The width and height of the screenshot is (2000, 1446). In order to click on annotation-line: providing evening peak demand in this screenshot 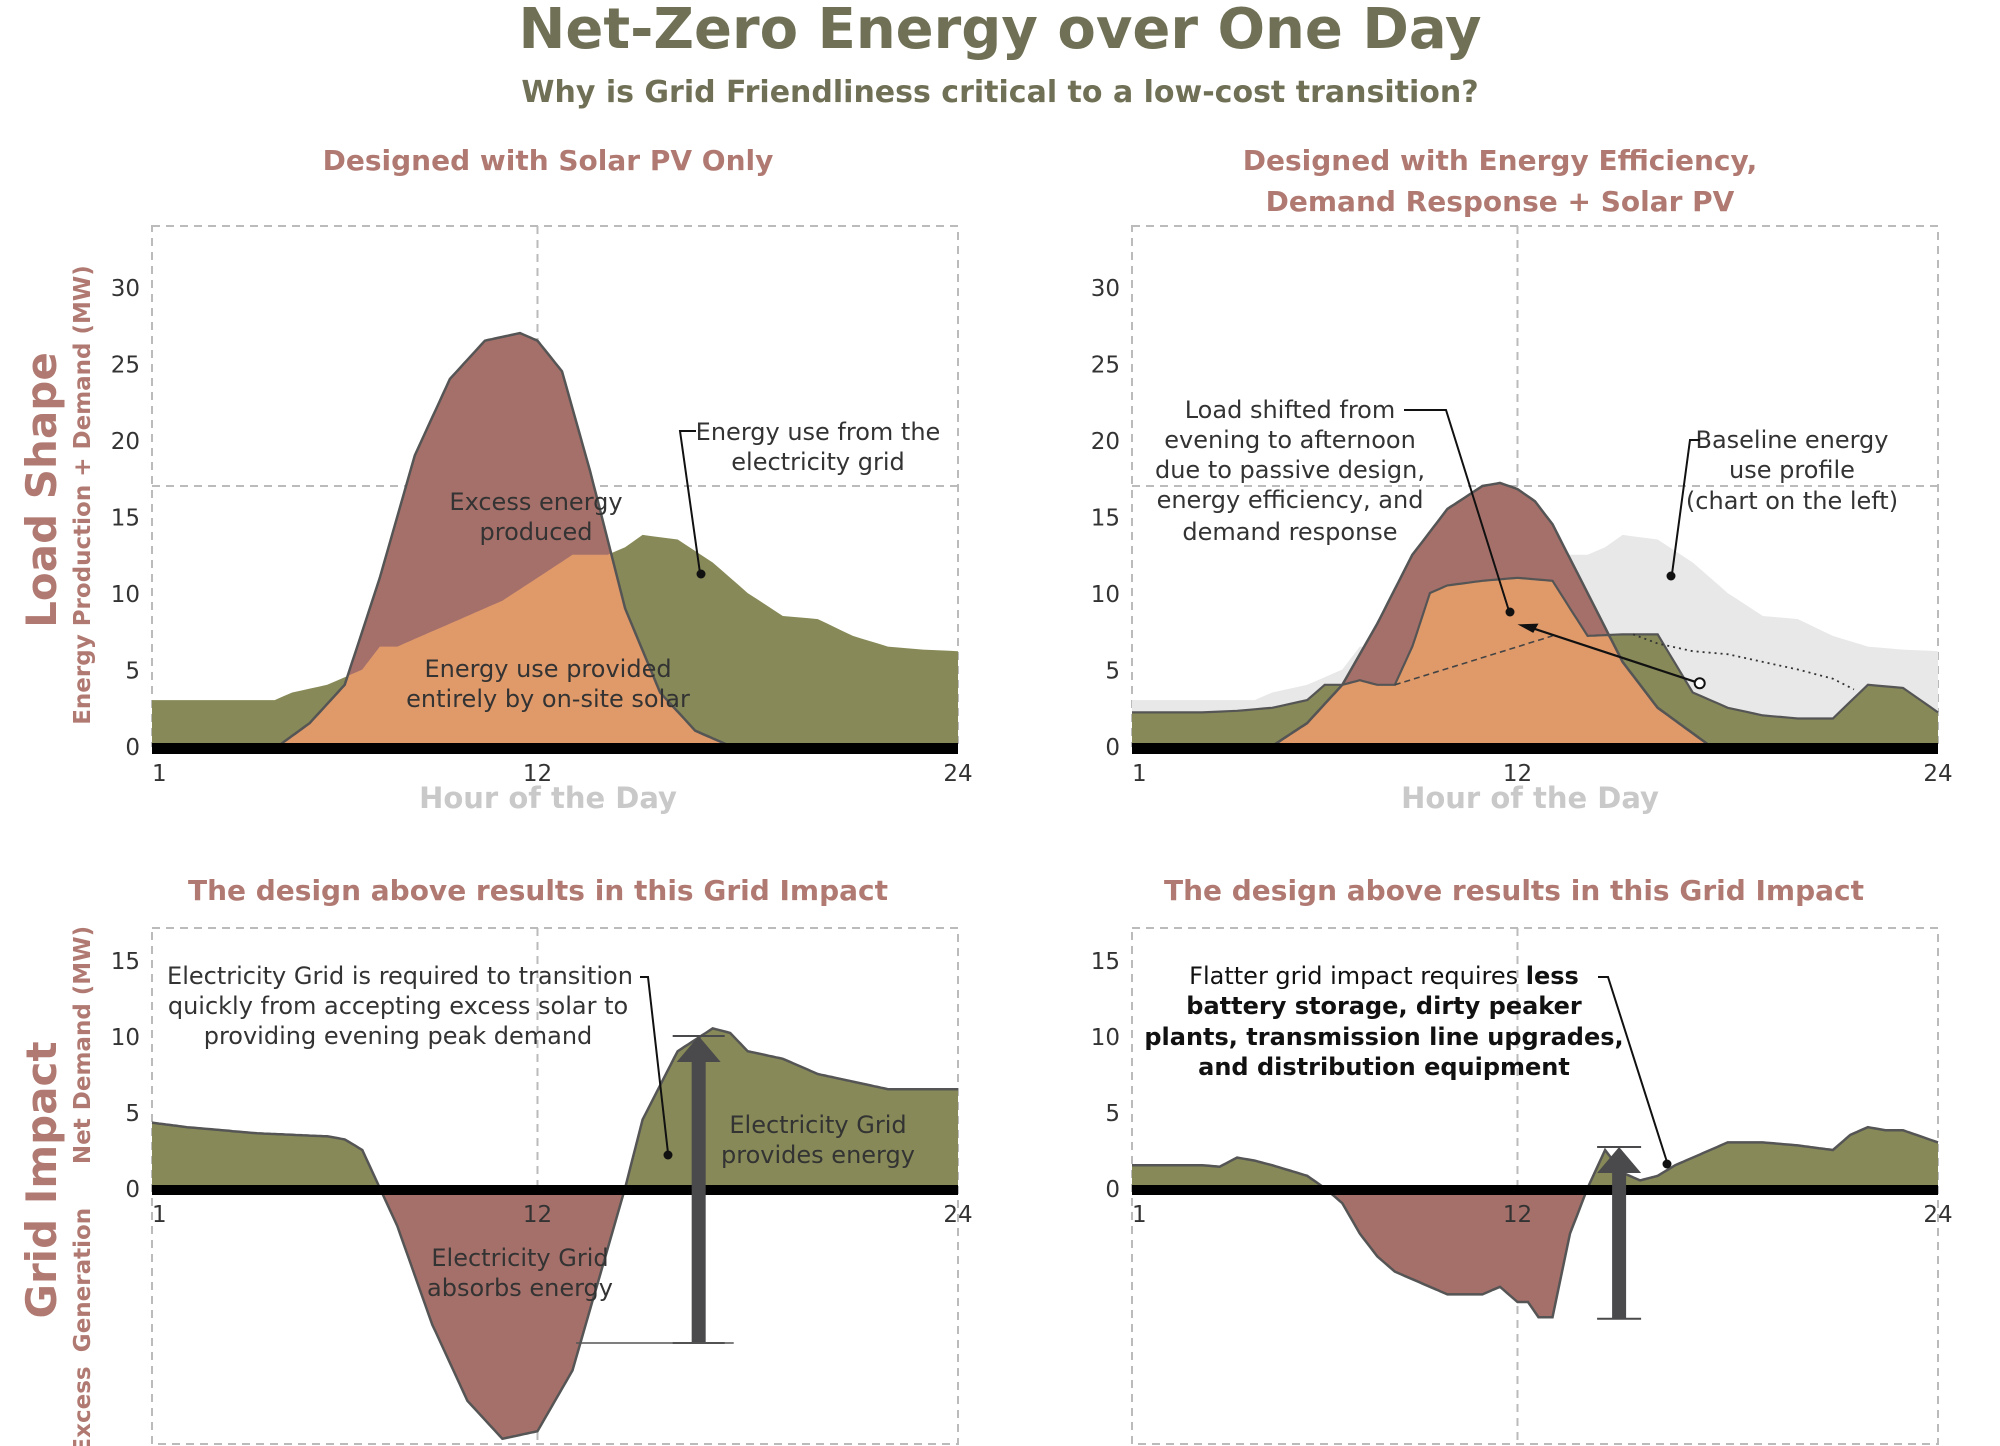, I will do `click(398, 1036)`.